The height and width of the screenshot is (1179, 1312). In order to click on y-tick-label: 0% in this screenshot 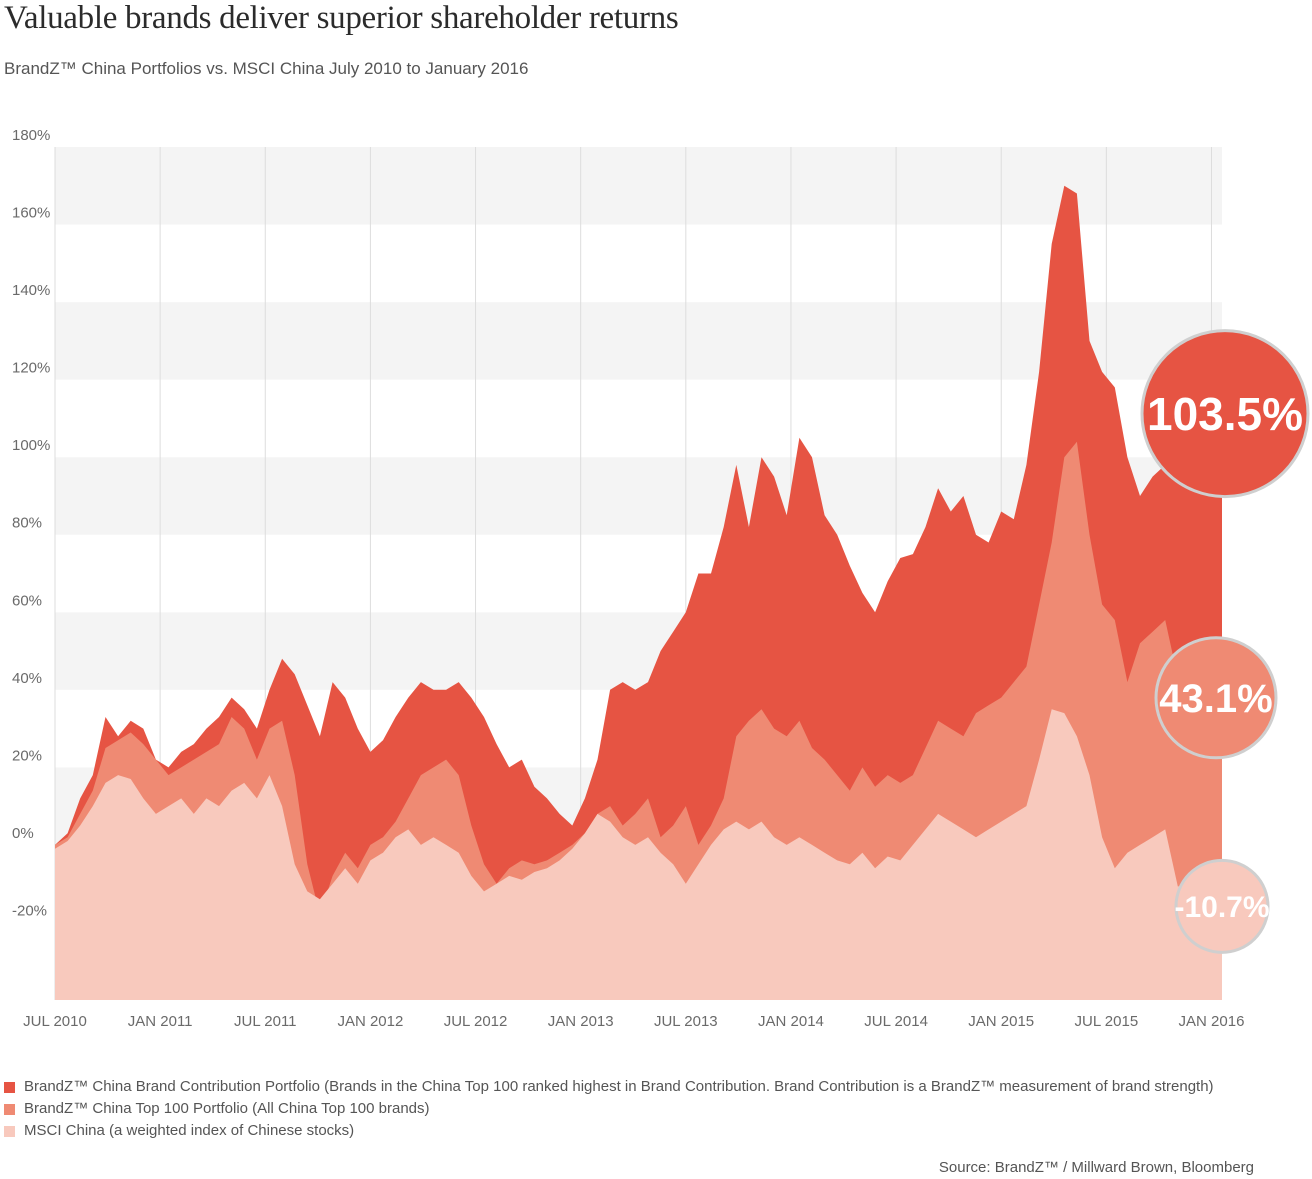, I will do `click(23, 833)`.